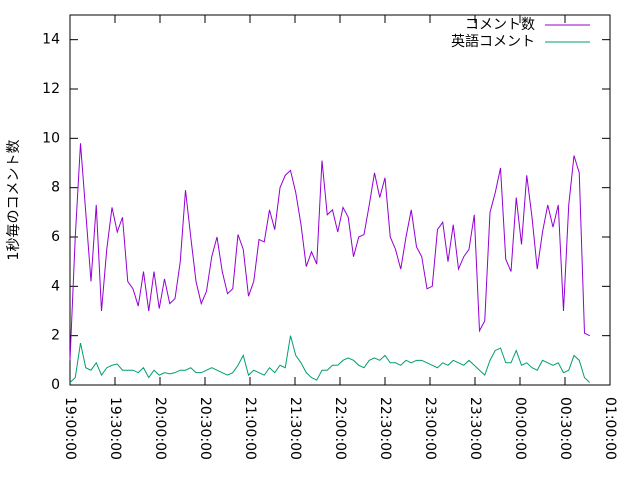 This screenshot has height=480, width=640. What do you see at coordinates (14, 200) in the screenshot?
I see `y-axis-label: 1秒毎のコメント数` at bounding box center [14, 200].